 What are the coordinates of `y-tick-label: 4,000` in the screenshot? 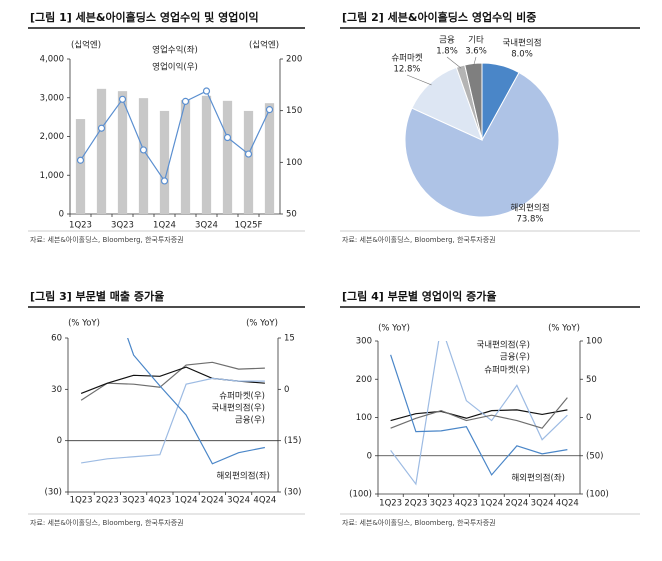 It's located at (52, 60).